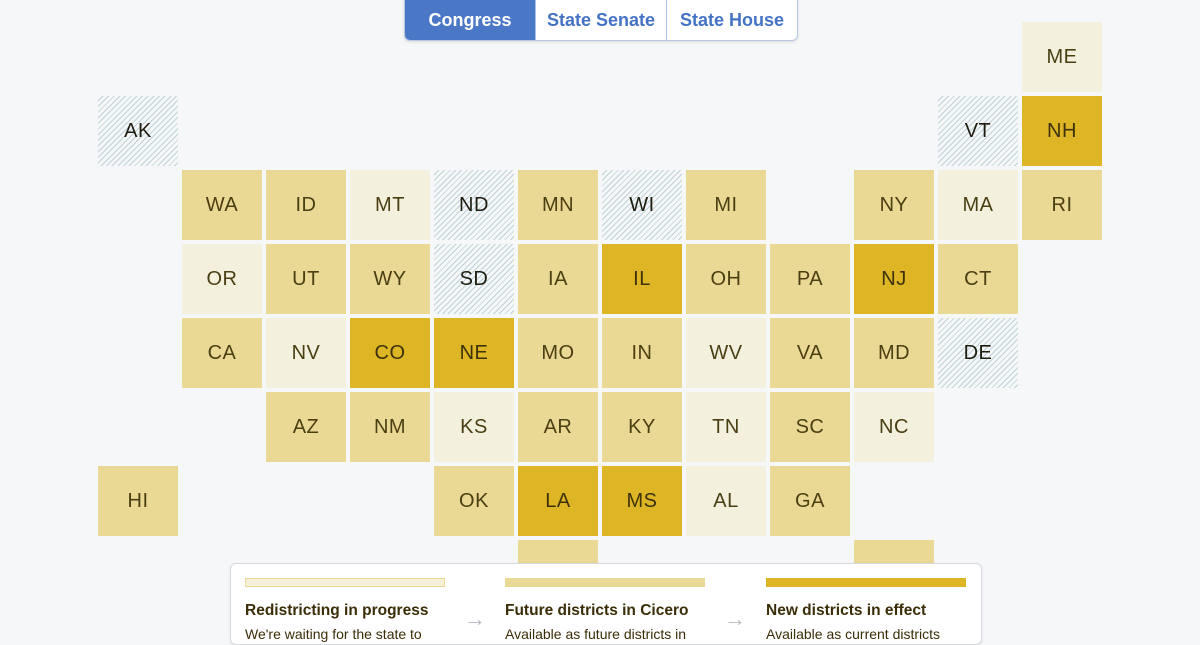 This screenshot has width=1200, height=645. Describe the element at coordinates (558, 501) in the screenshot. I see `state-tile-la: LA` at that location.